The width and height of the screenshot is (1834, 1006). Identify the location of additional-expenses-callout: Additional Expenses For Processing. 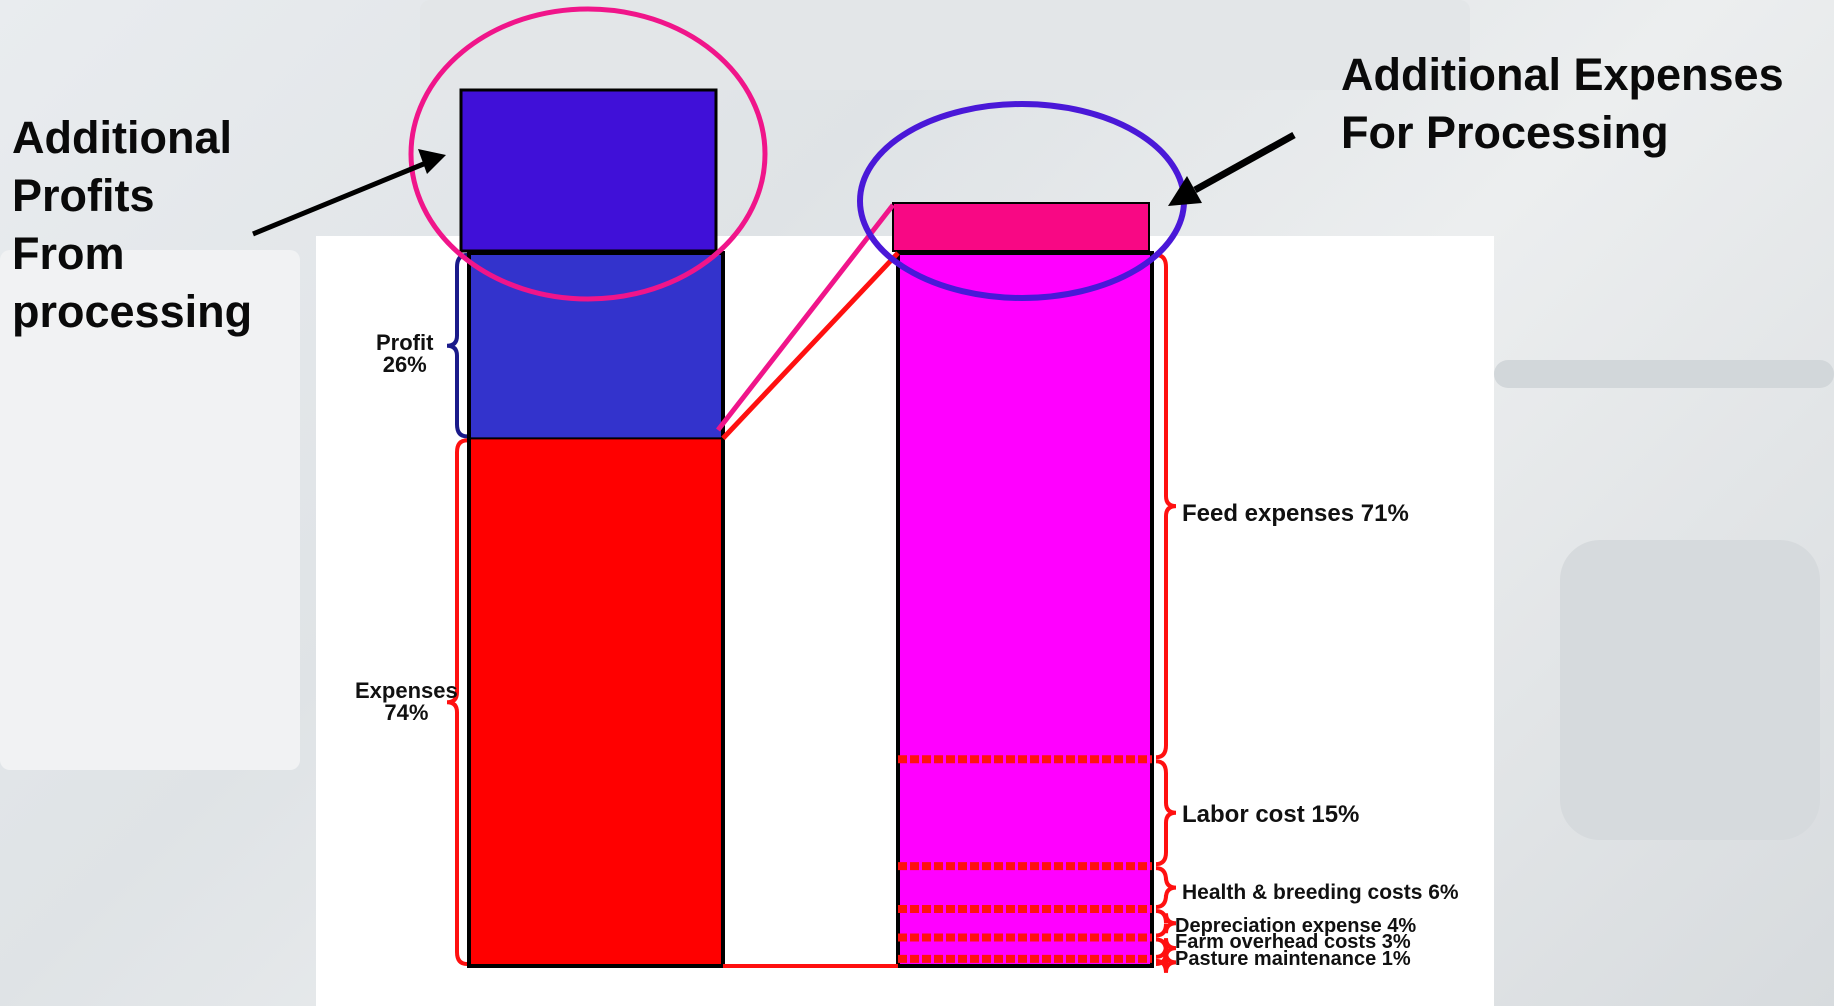
(1562, 104).